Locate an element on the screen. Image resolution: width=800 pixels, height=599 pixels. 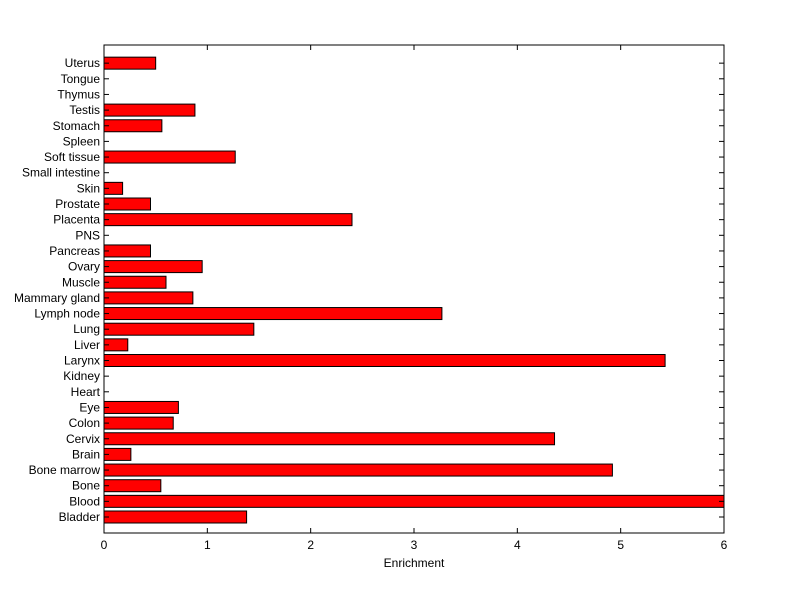
y-tick-label: Muscle is located at coordinates (81, 282).